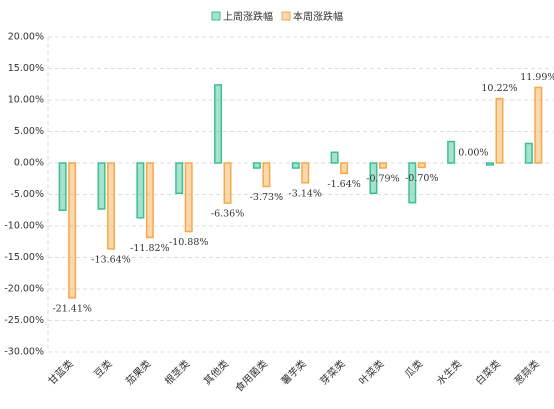 This screenshot has width=554, height=409. Describe the element at coordinates (138, 372) in the screenshot. I see `x-tick-label: 茄果类` at that location.